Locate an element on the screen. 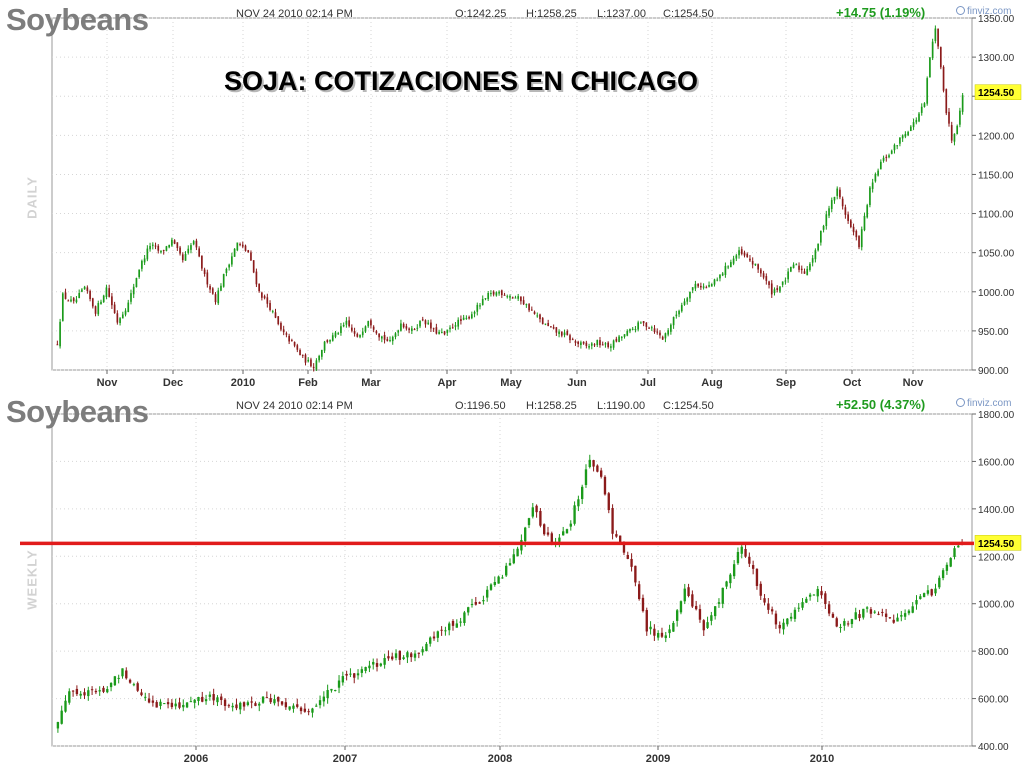 This screenshot has height=768, width=1024. y-tick-label: 1300.00 is located at coordinates (996, 58).